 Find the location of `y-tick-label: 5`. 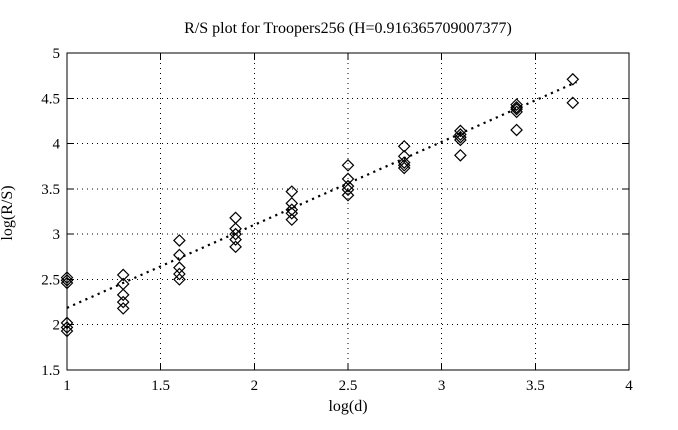

y-tick-label: 5 is located at coordinates (57, 54).